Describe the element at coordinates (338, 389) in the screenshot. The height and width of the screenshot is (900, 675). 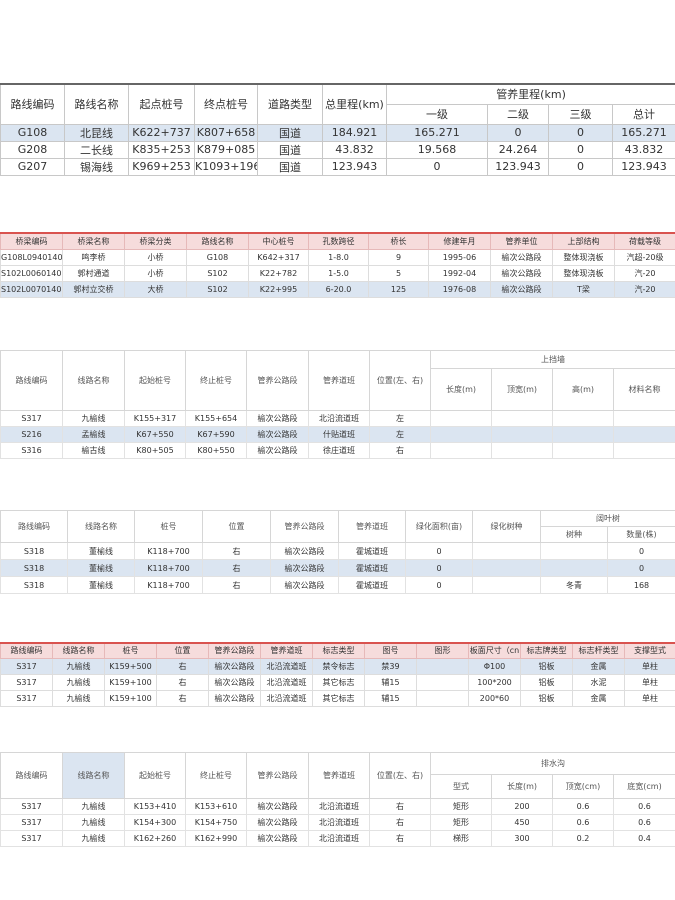
I see `header-row: 长度(m) 顶宽(m) 高(m) 材料名称` at that location.